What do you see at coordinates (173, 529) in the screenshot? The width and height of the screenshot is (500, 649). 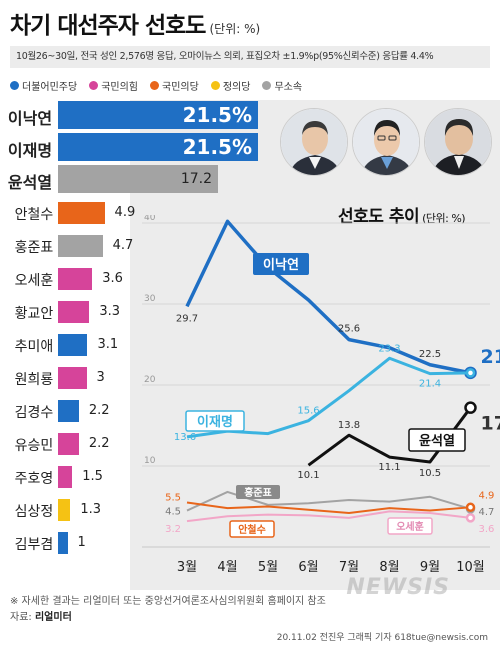 I see `data-label: 3.2` at bounding box center [173, 529].